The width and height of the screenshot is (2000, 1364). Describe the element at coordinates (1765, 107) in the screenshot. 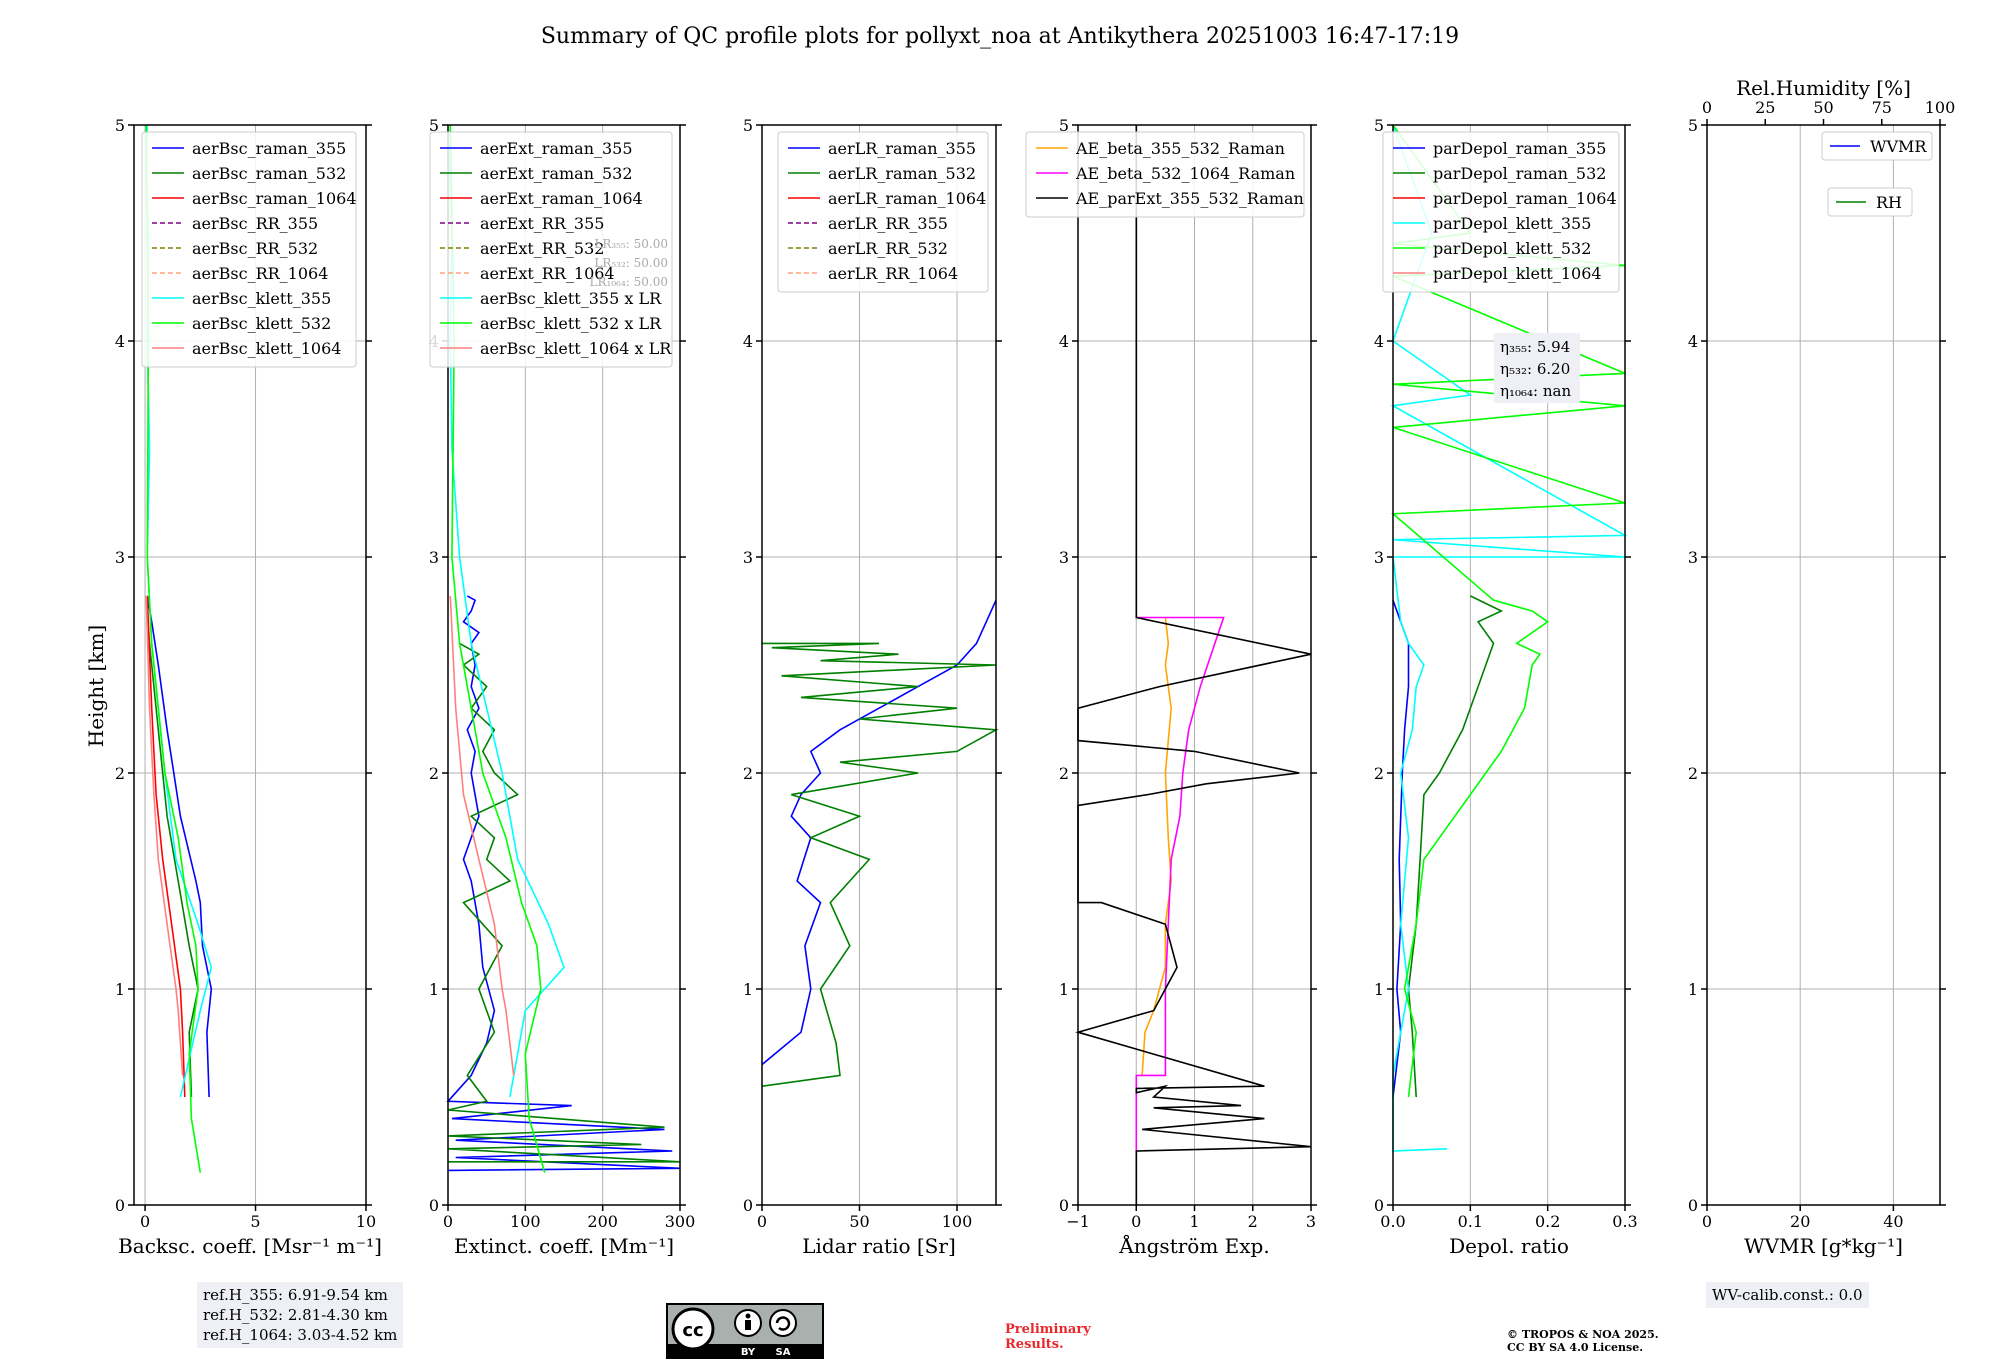

I see `top-tick-label: 25` at that location.